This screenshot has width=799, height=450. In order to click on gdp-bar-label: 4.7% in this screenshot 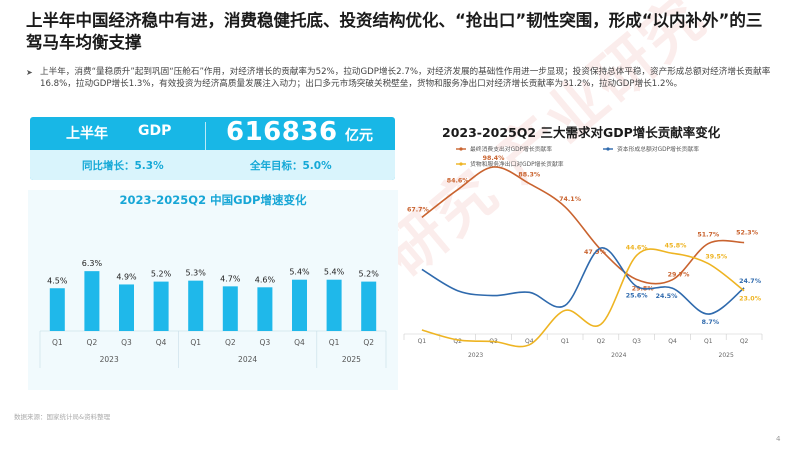, I will do `click(230, 278)`.